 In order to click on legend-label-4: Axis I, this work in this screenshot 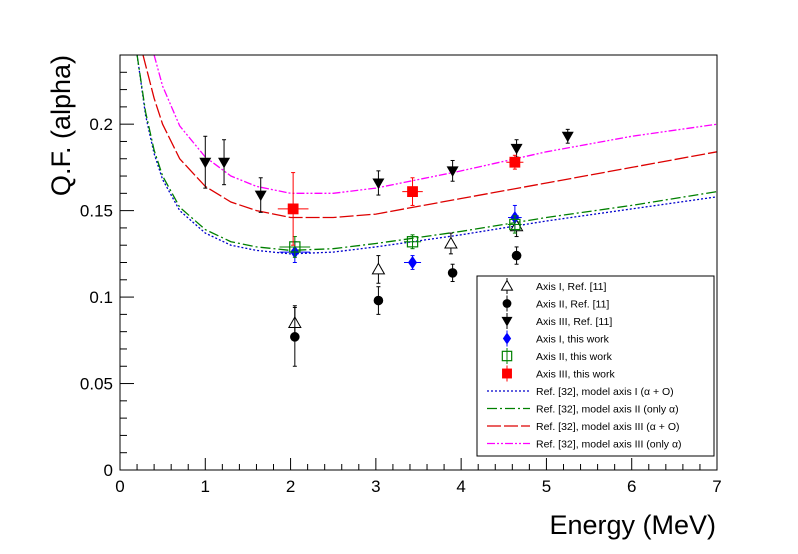, I will do `click(573, 340)`.